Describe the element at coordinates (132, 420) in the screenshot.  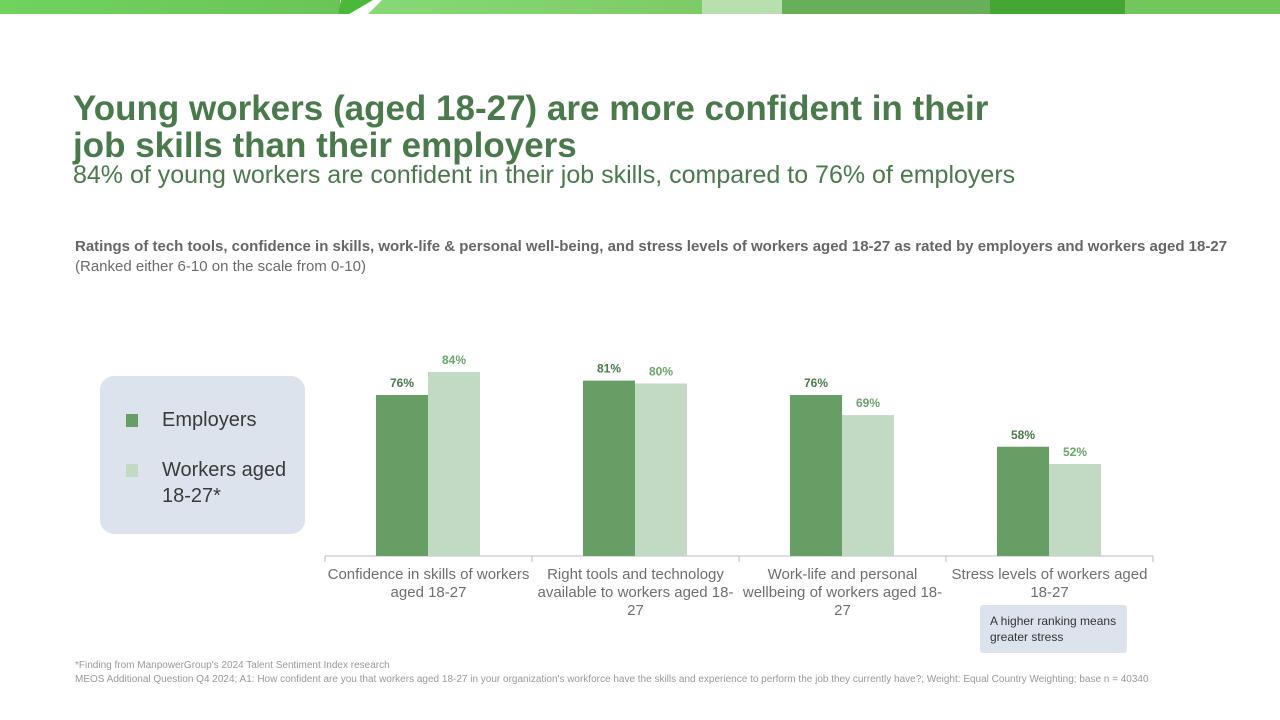
I see `legend-swatch-employers` at that location.